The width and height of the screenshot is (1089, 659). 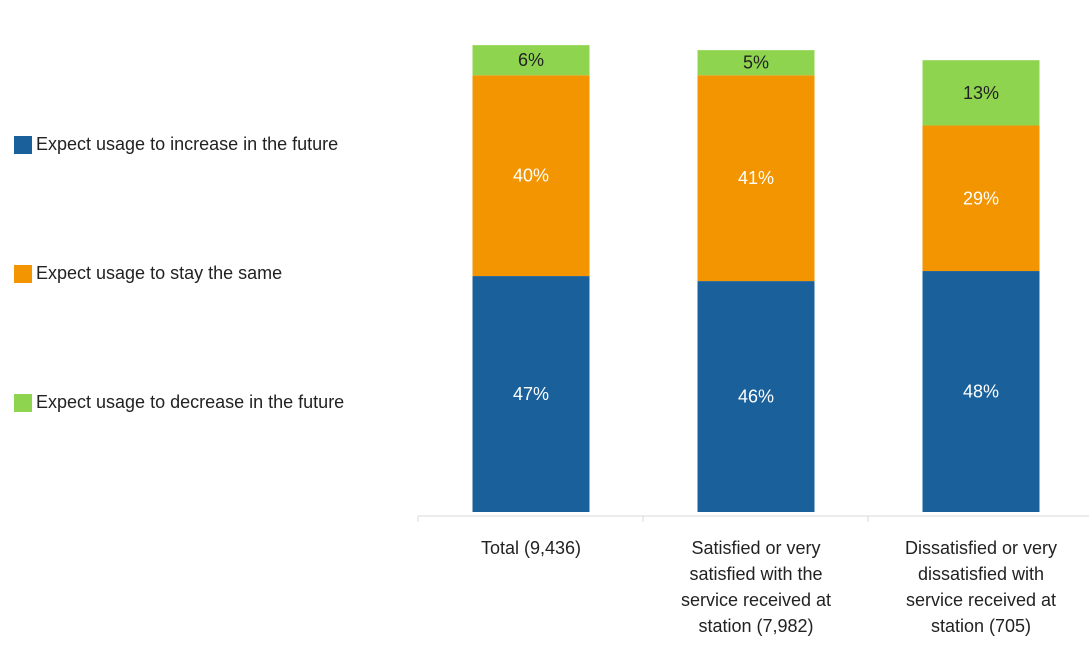 What do you see at coordinates (756, 548) in the screenshot?
I see `category-label-line: Satisfied or very` at bounding box center [756, 548].